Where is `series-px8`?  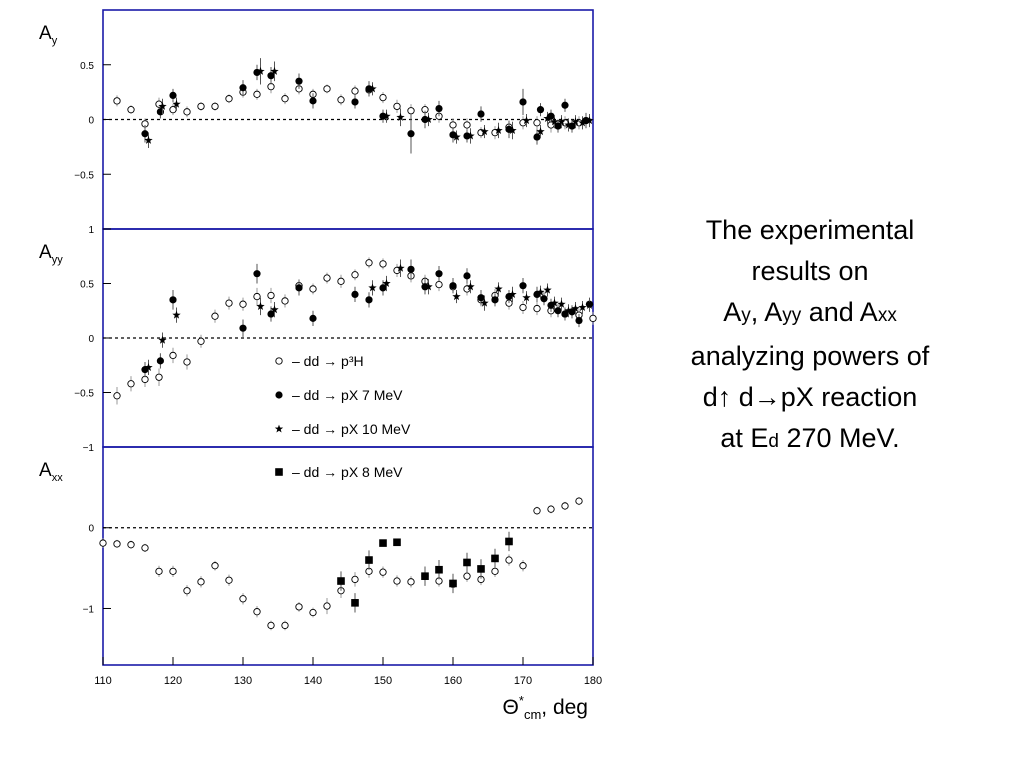 series-px8 is located at coordinates (425, 572).